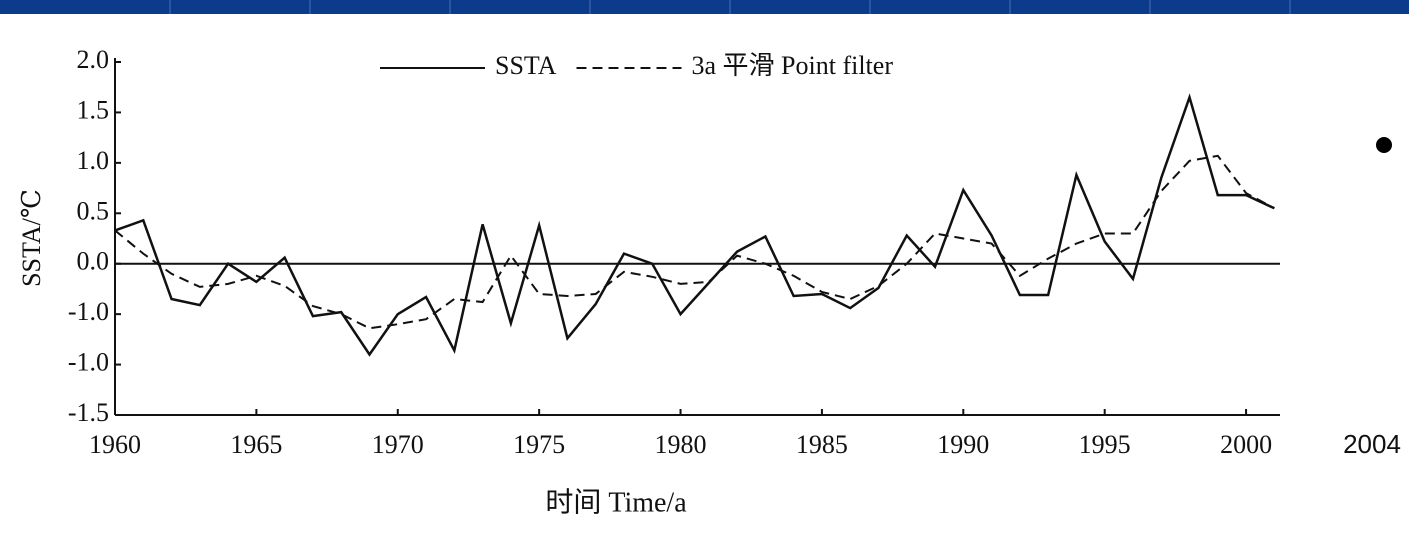 The width and height of the screenshot is (1409, 546). What do you see at coordinates (1384, 145) in the screenshot?
I see `bullet` at bounding box center [1384, 145].